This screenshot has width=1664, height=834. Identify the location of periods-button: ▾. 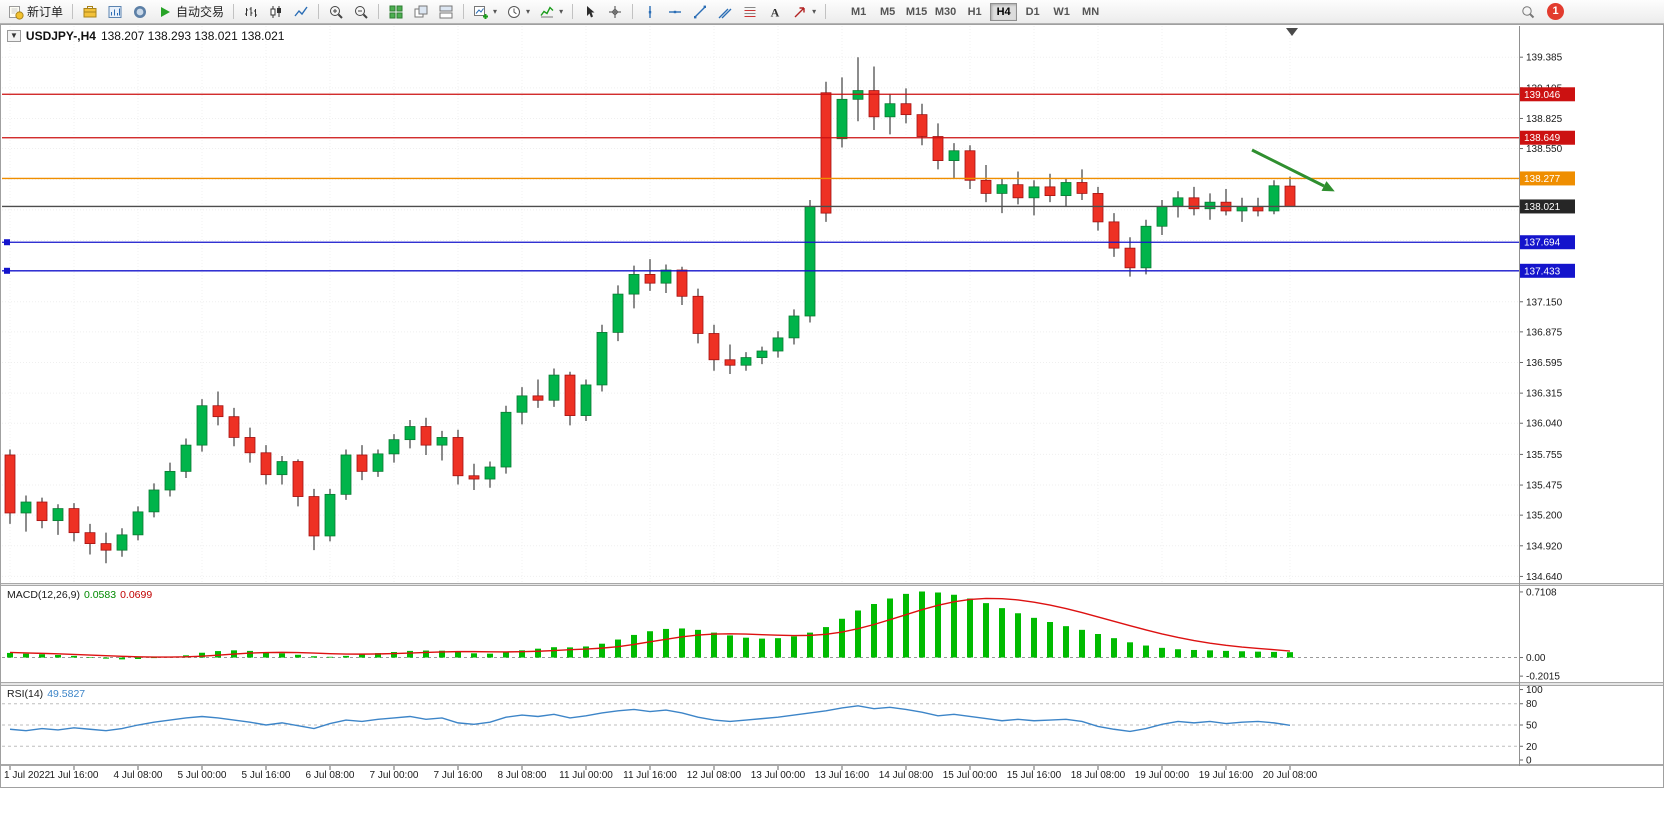
(518, 12).